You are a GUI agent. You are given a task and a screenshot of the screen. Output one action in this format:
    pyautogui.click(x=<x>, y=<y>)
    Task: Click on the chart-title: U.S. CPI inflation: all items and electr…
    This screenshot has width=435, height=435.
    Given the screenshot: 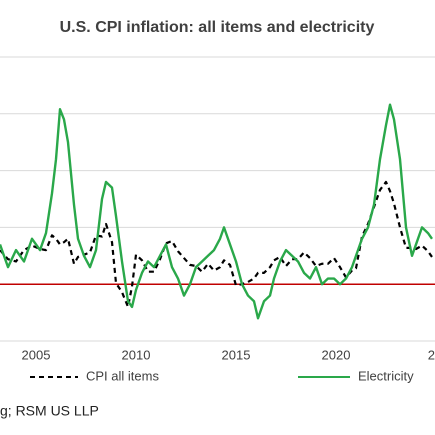 What is the action you would take?
    pyautogui.click(x=217, y=27)
    